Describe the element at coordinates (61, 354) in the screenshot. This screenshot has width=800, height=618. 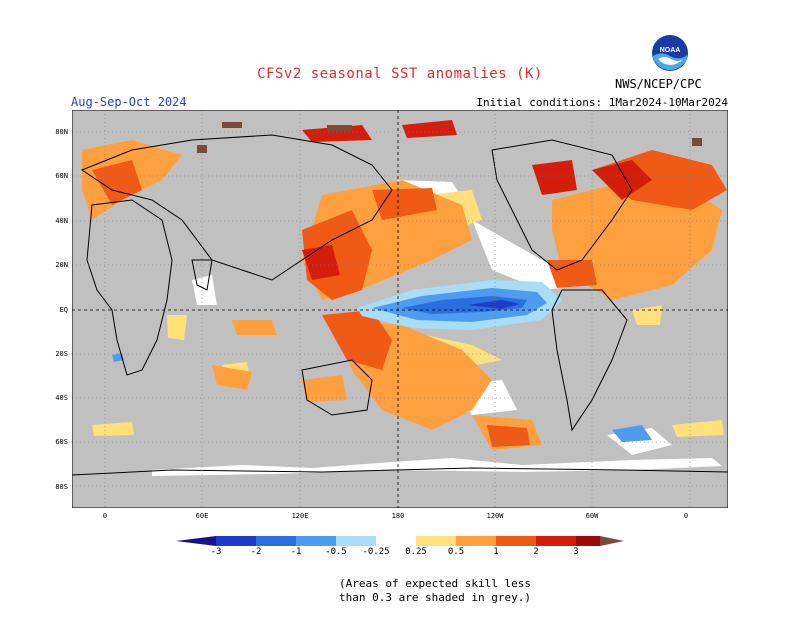
I see `lat-label-20s: 20S` at that location.